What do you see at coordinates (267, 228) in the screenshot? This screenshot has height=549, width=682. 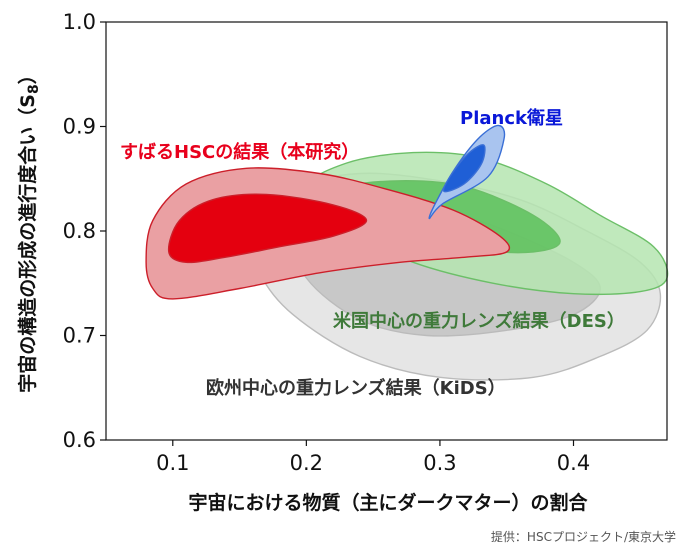 I see `contour-hsc-inner` at bounding box center [267, 228].